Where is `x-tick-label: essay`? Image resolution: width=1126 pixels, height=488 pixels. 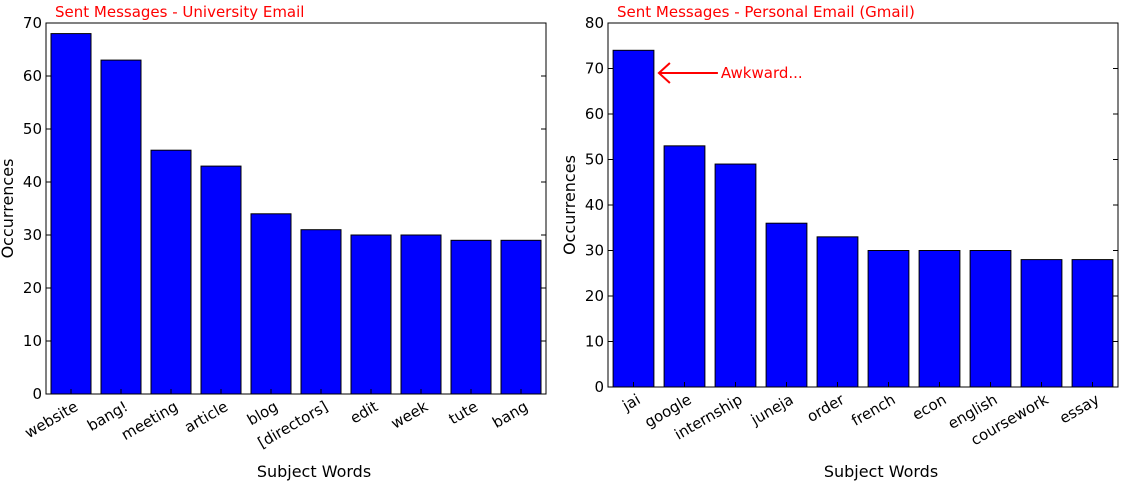
x-tick-label: essay is located at coordinates (1079, 408).